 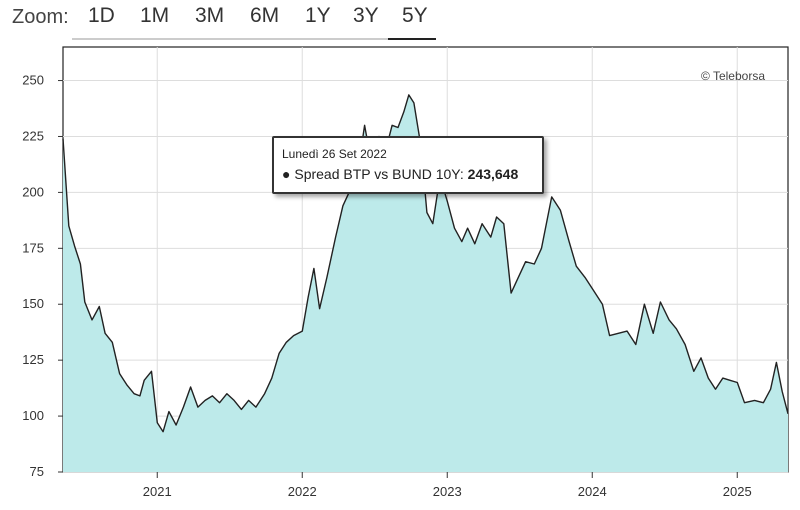 I want to click on x-tick-label: 2022, so click(x=302, y=491).